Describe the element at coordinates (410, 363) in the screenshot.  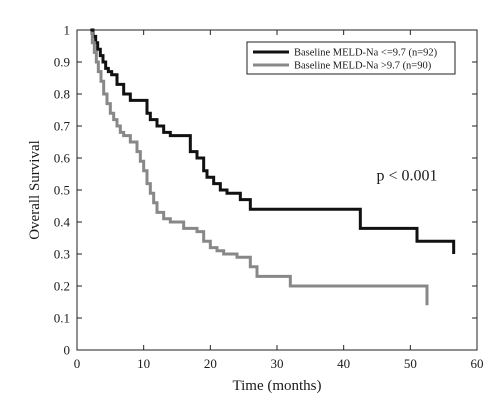
I see `x-tick-label: 50` at that location.